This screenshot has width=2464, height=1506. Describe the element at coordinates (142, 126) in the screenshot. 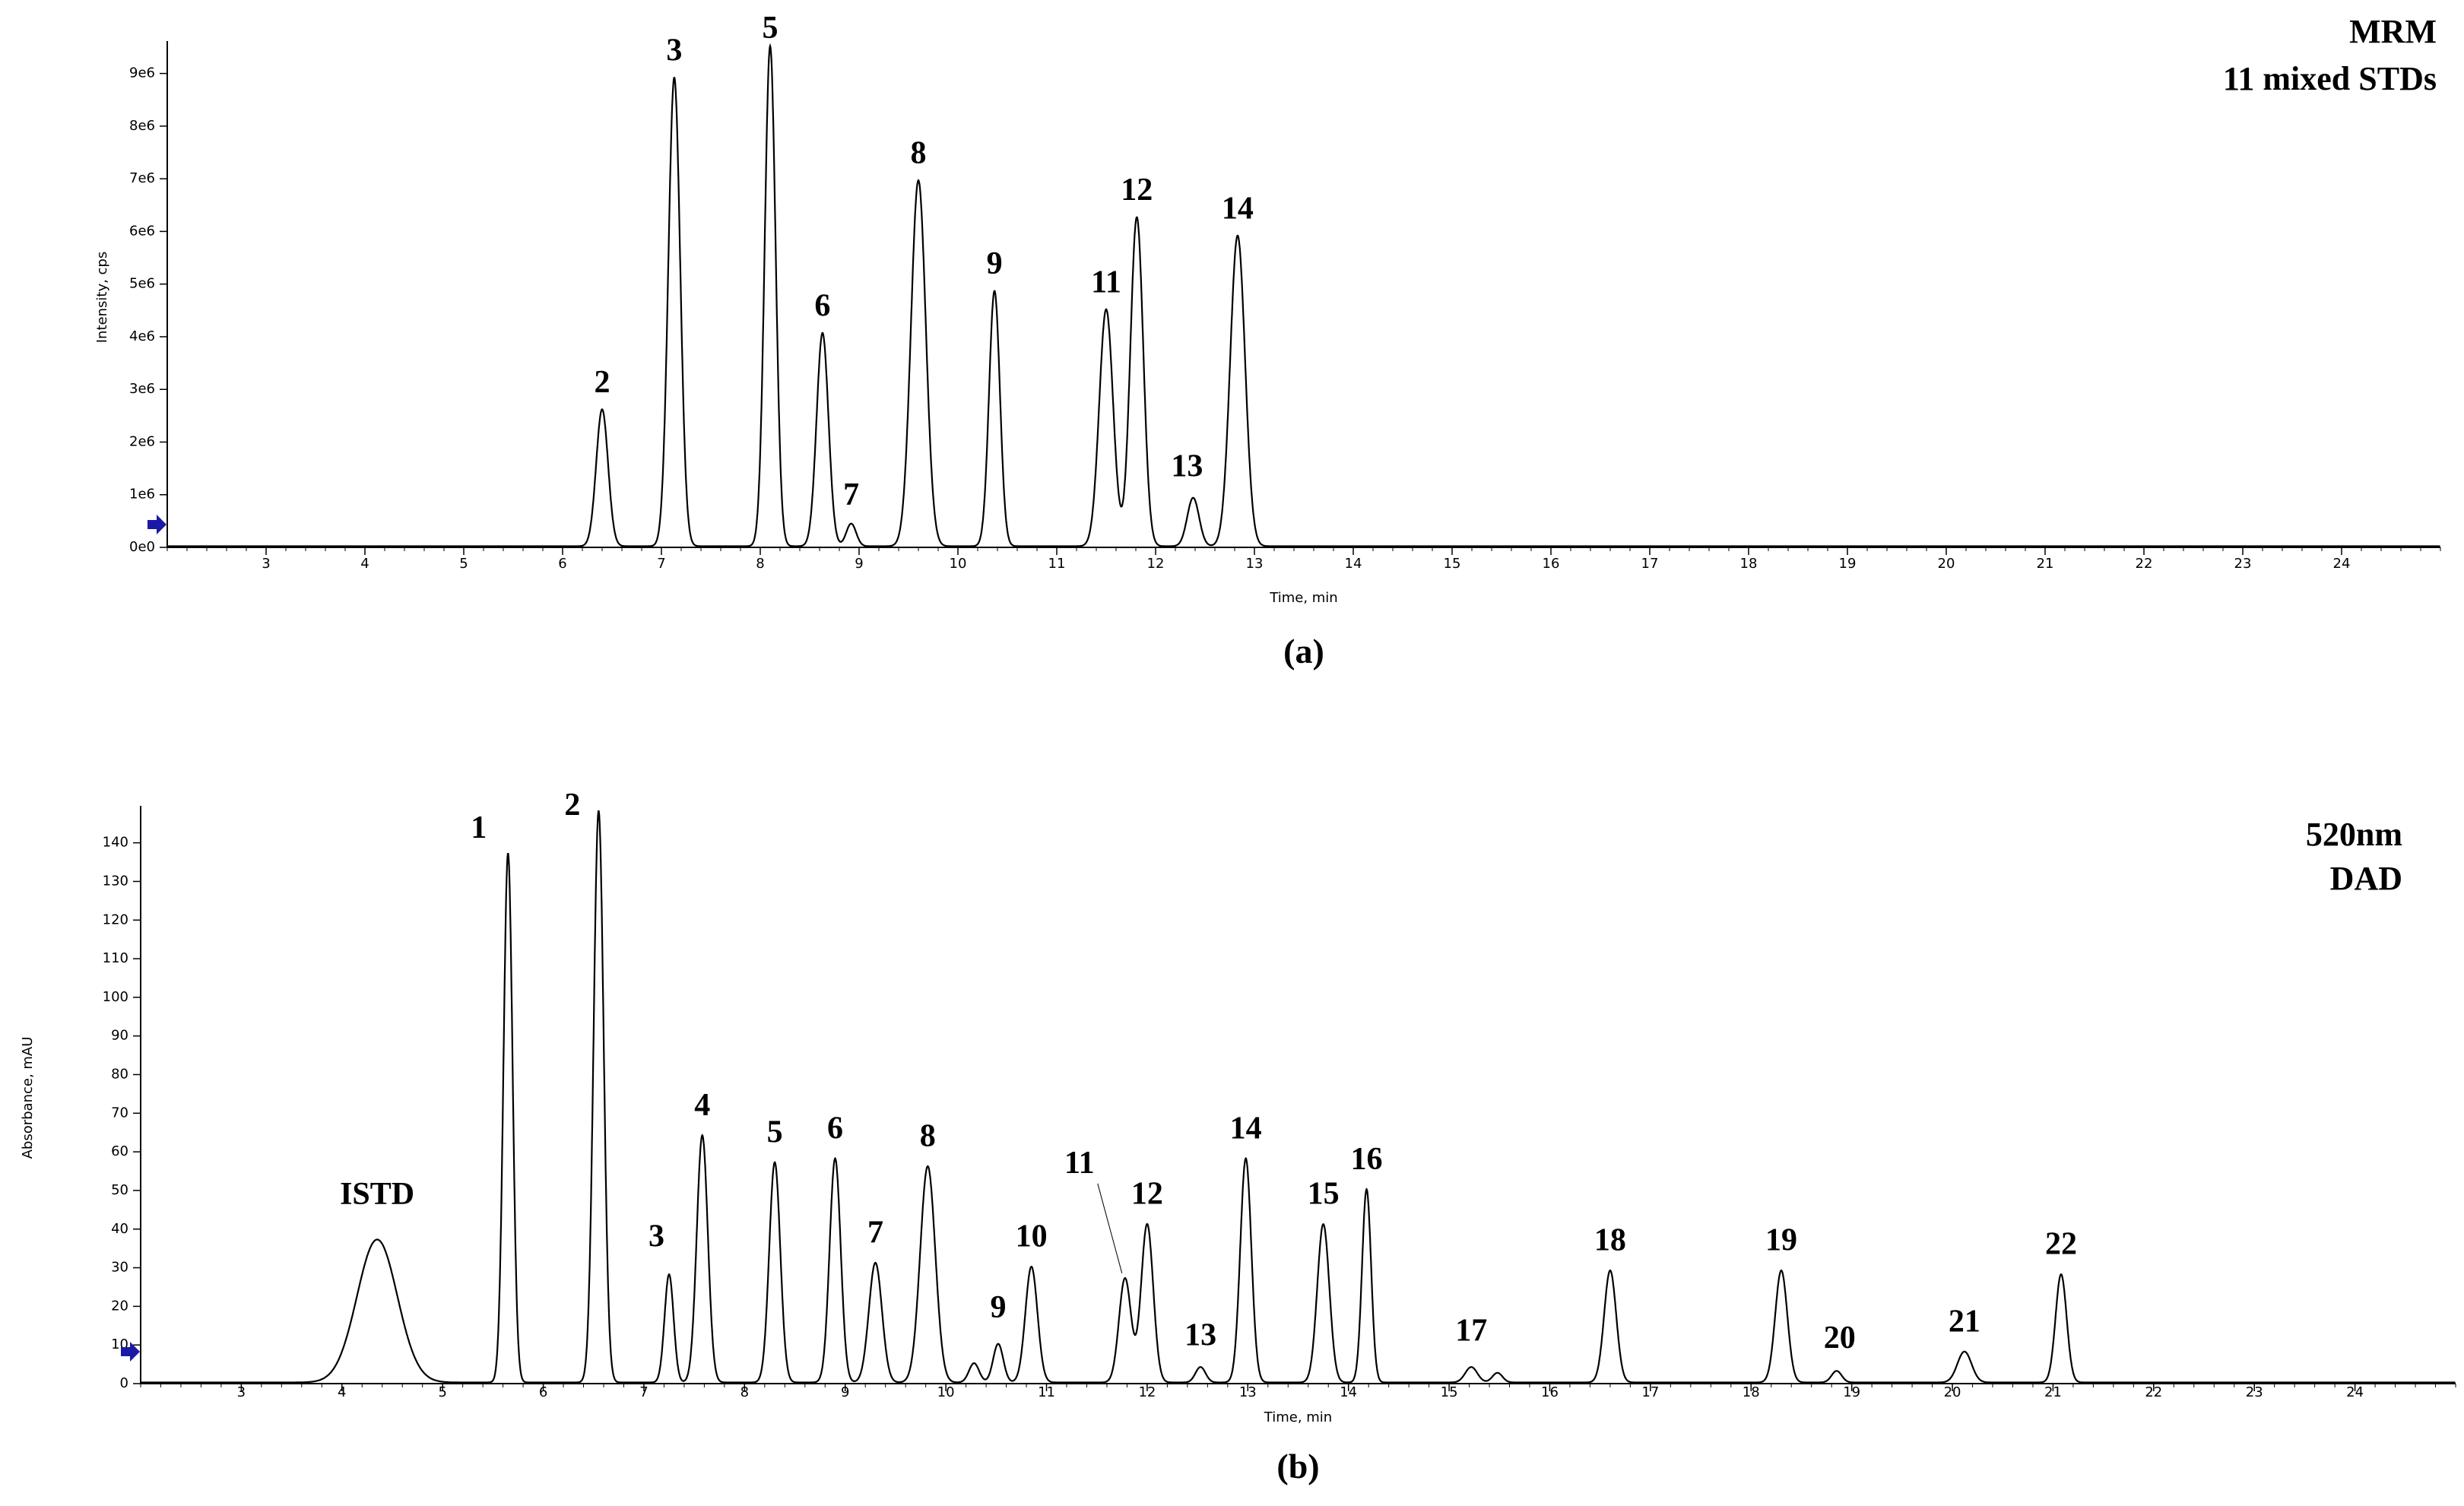

I see `y-tick-label: 8e6` at that location.